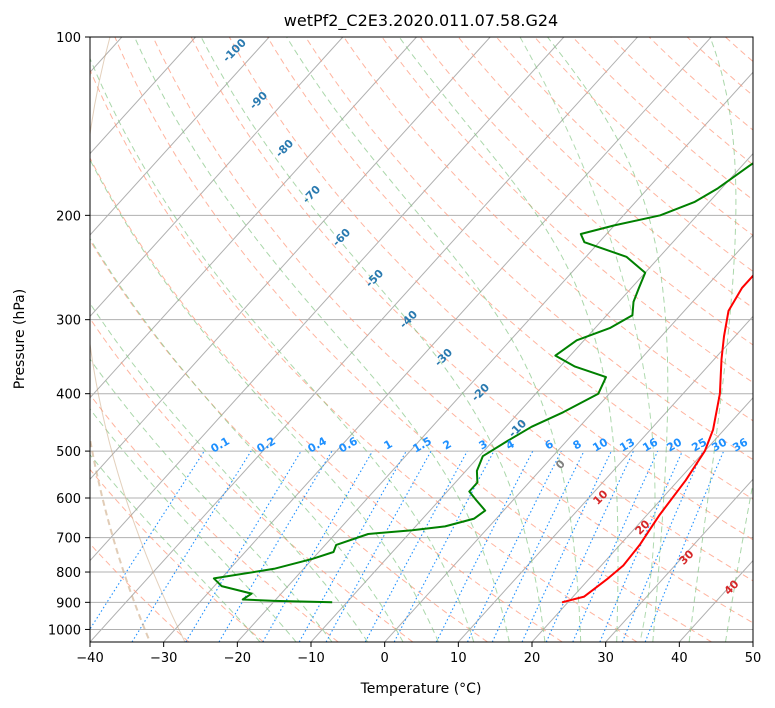 The width and height of the screenshot is (775, 708). What do you see at coordinates (68, 603) in the screenshot?
I see `y-tick-label: 900` at bounding box center [68, 603].